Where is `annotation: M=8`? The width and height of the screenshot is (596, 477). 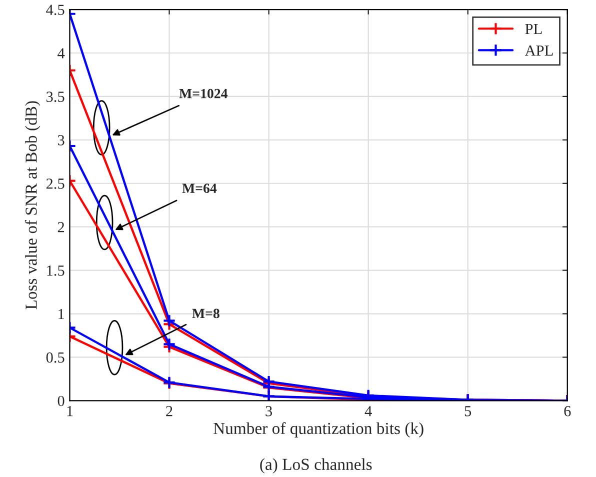
annotation: M=8 is located at coordinates (206, 313).